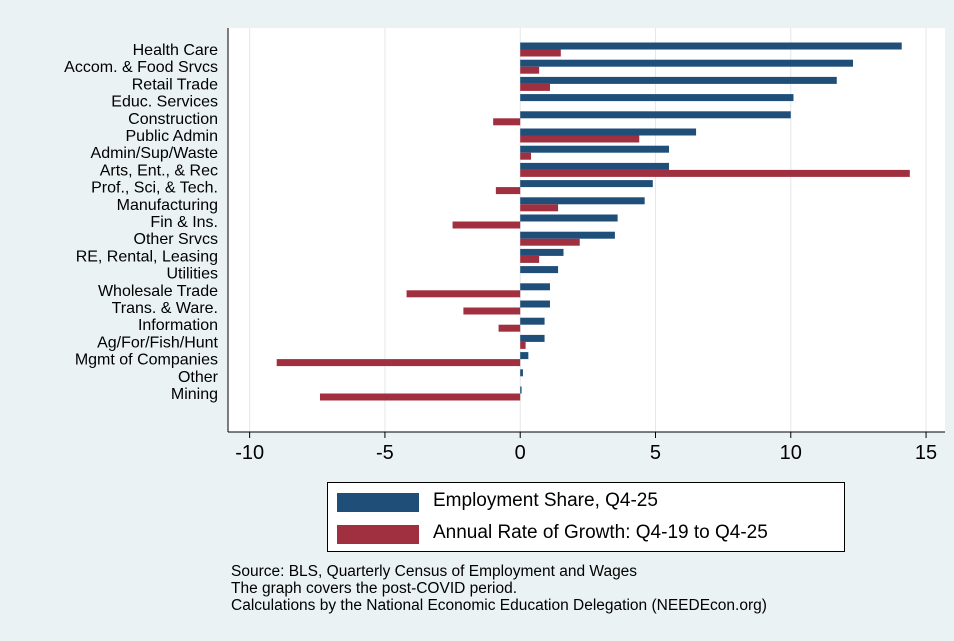 This screenshot has height=641, width=954. Describe the element at coordinates (545, 500) in the screenshot. I see `legend-label-employment-share: Employment Share, Q4-25` at that location.